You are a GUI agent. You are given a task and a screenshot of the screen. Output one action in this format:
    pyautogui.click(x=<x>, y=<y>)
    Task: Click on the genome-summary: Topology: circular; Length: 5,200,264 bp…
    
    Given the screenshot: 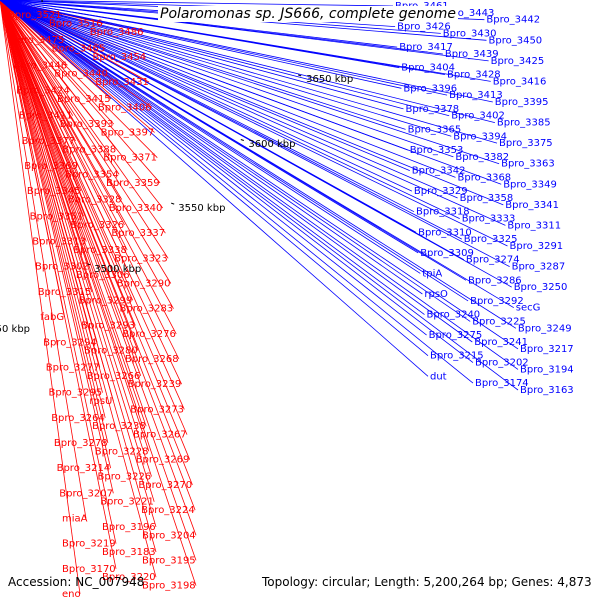 What is the action you would take?
    pyautogui.click(x=427, y=582)
    